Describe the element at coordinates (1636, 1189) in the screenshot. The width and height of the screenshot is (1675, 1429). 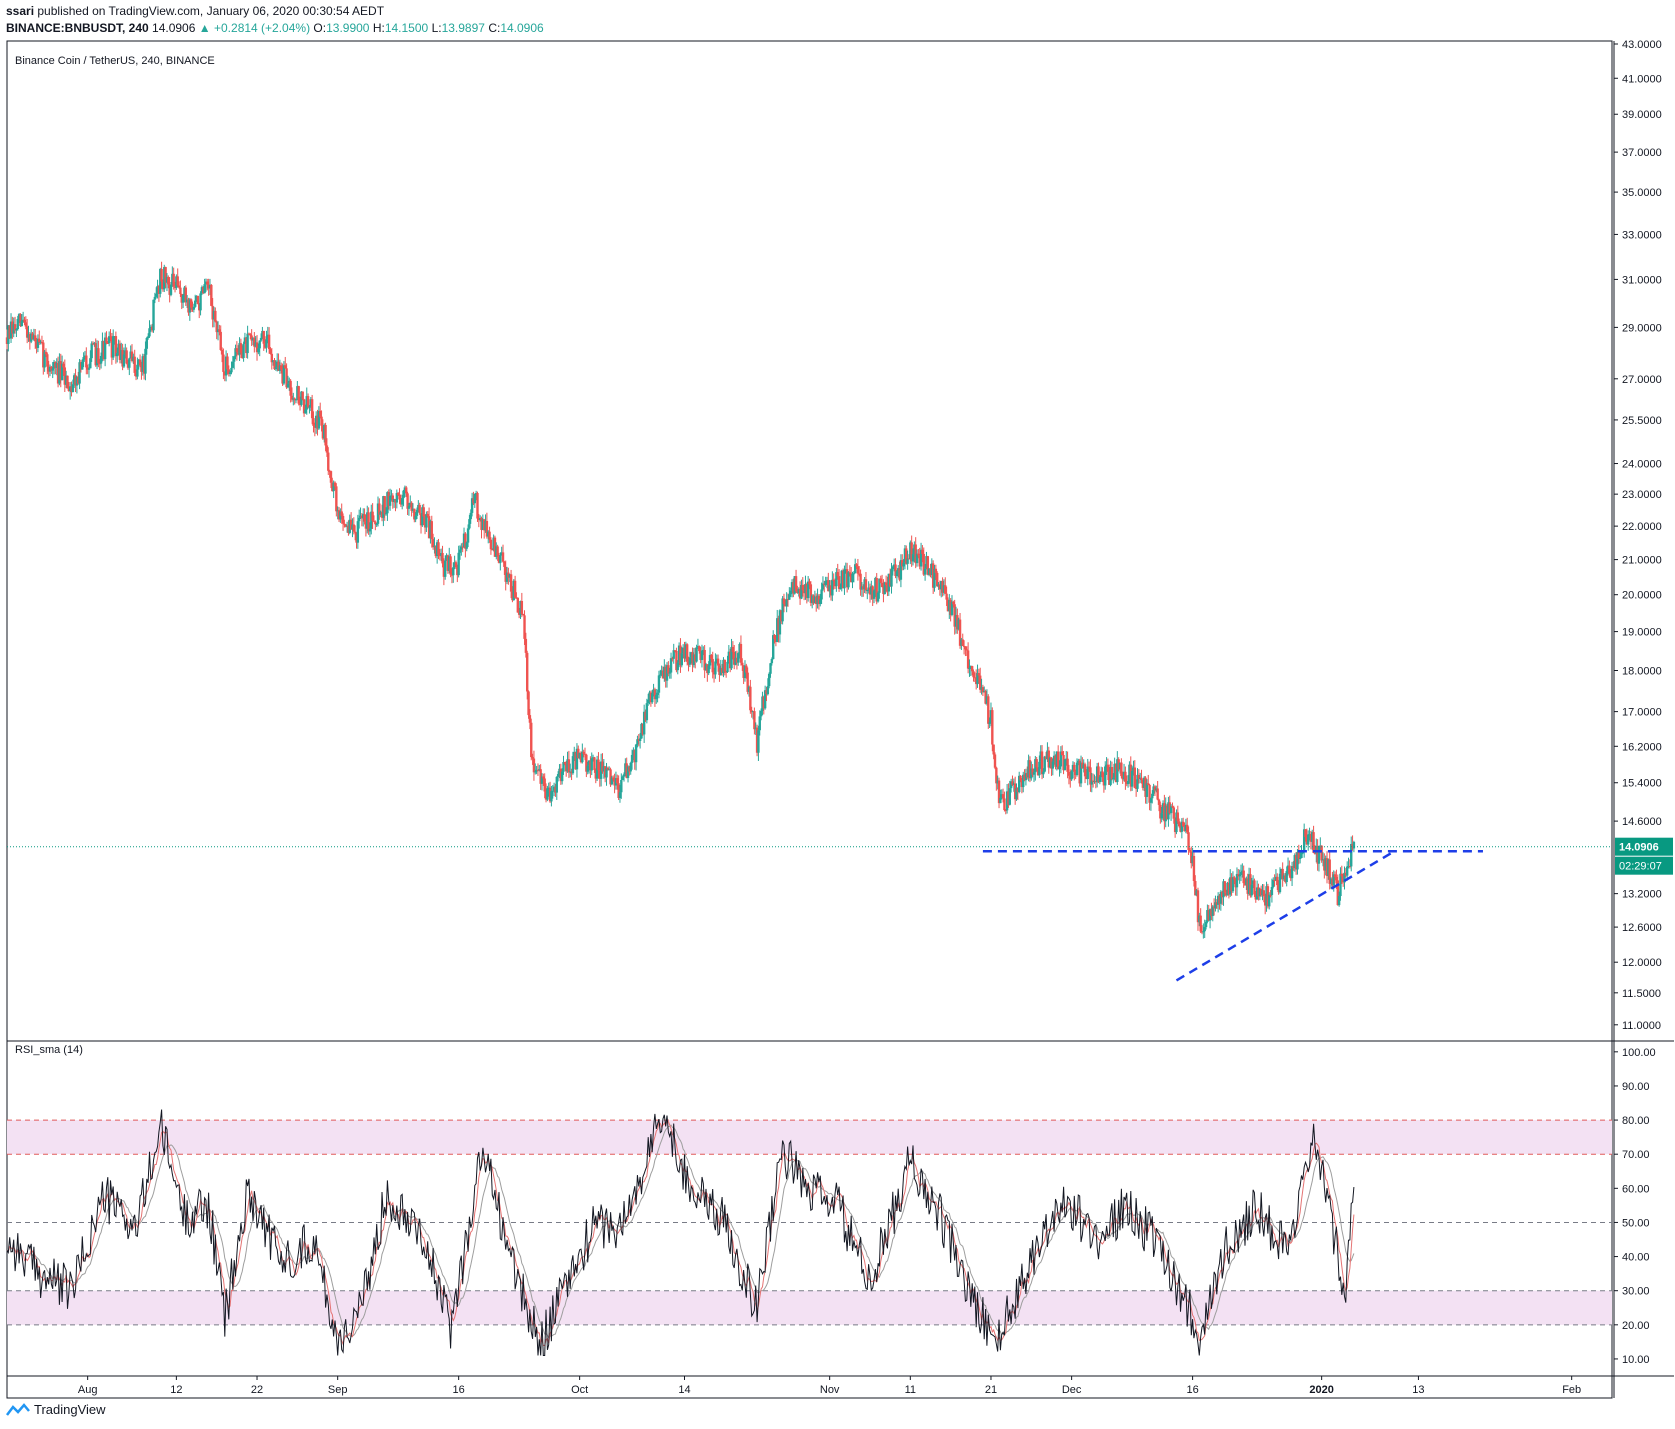
I see `rsi-tick-label-4: 60.00` at that location.